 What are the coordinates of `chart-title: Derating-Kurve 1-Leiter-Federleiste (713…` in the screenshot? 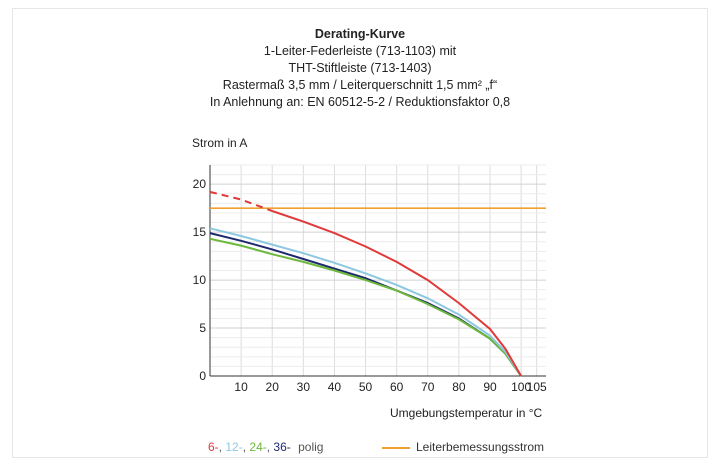 It's located at (360, 68).